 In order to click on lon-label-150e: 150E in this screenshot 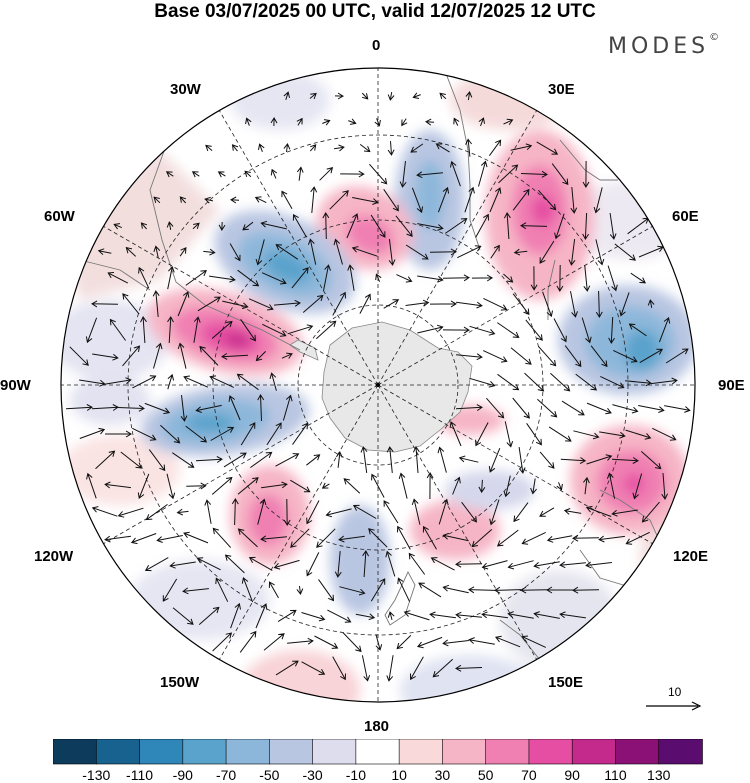, I will do `click(566, 682)`.